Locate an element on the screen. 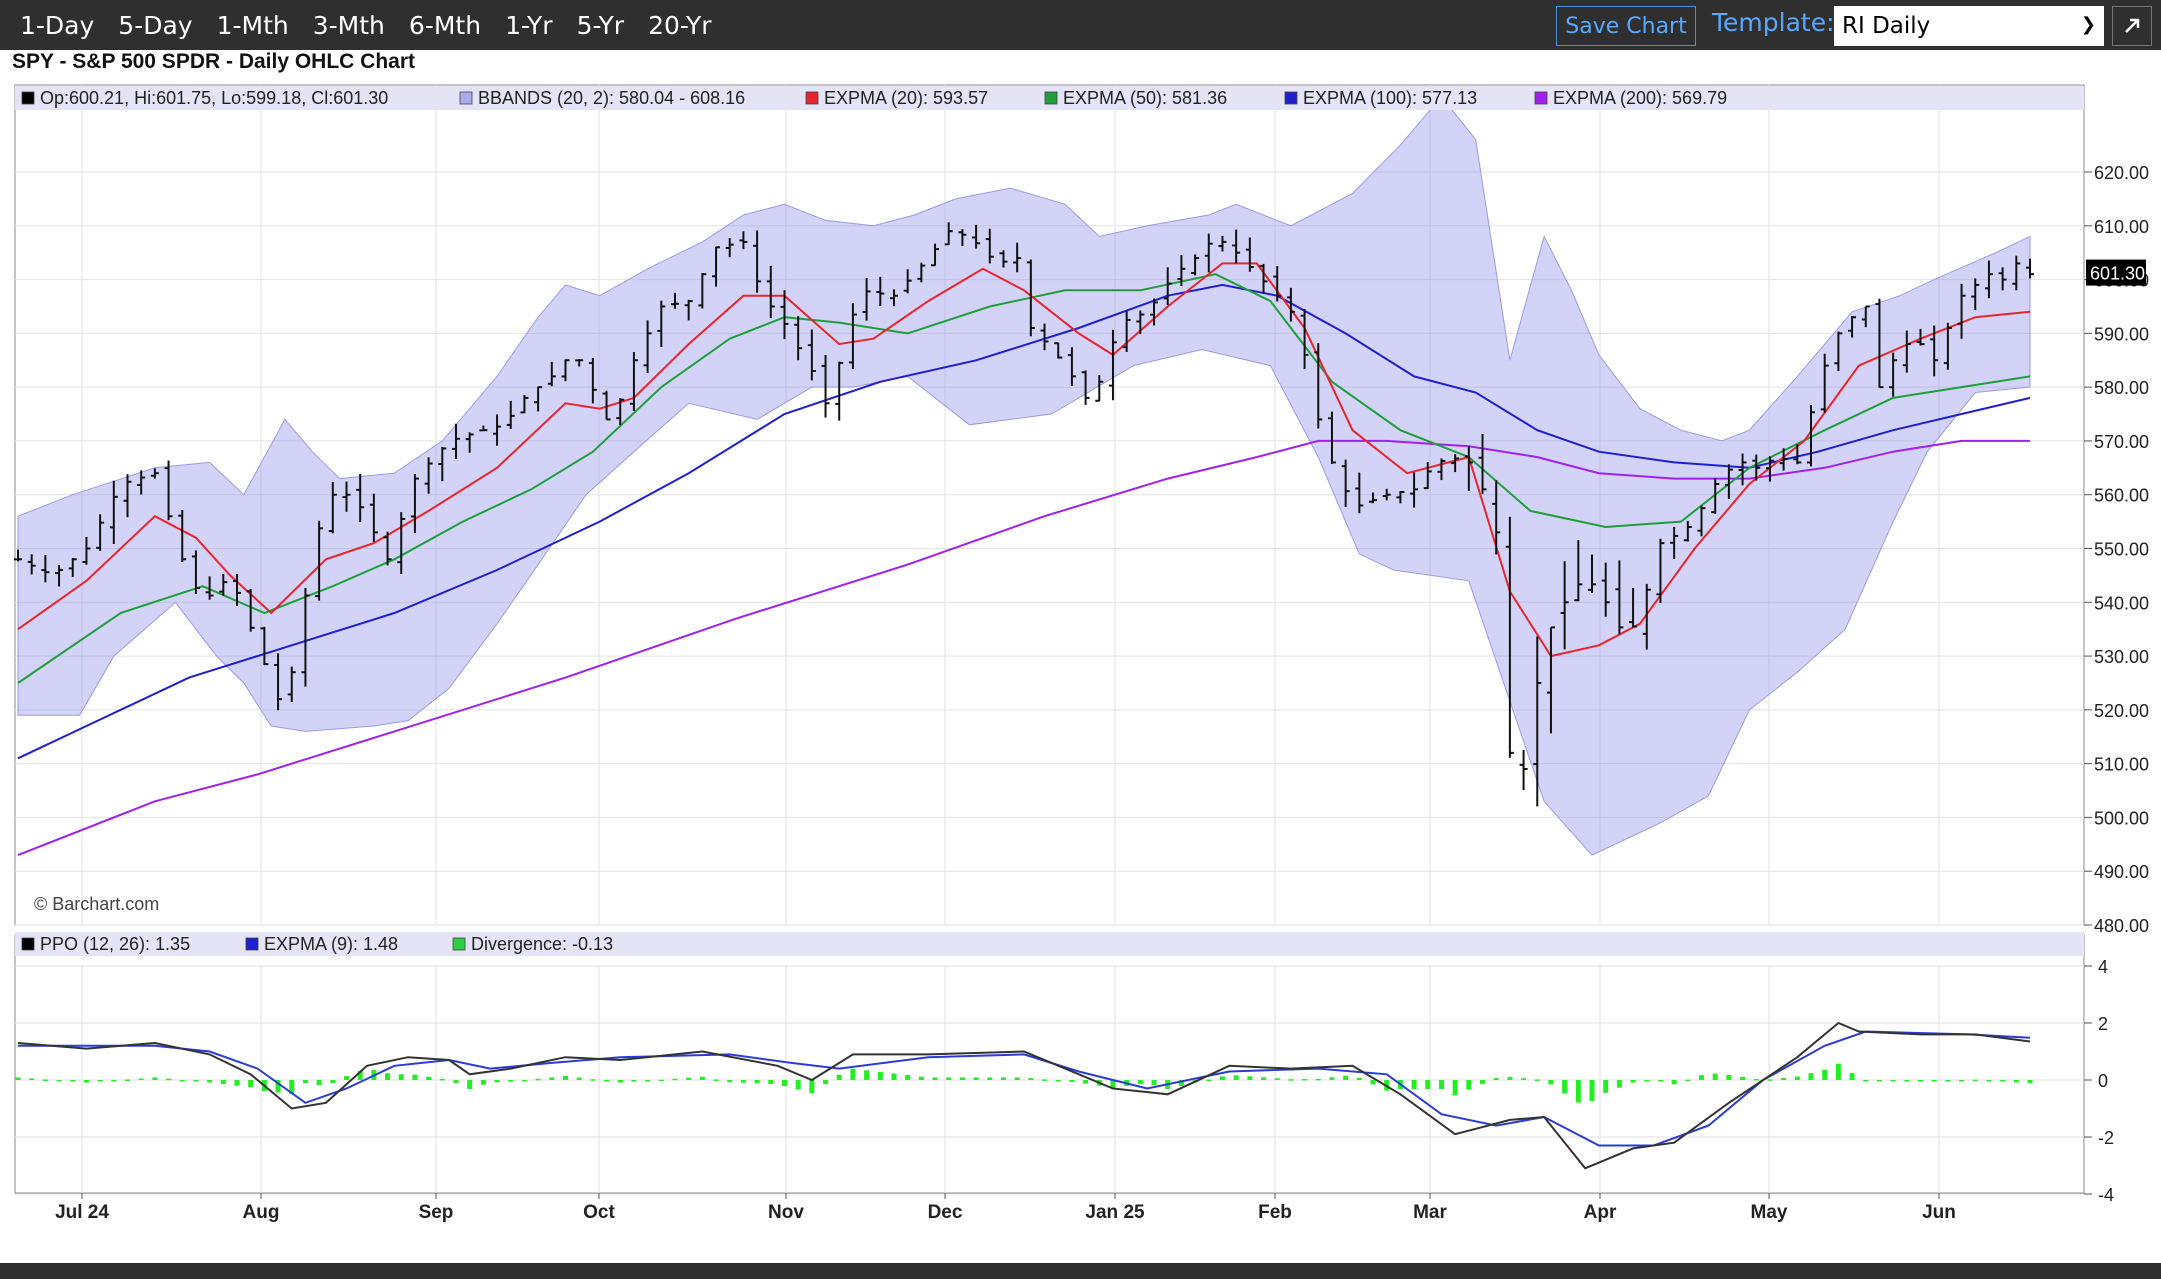  ppo-tick-label: -4 is located at coordinates (2106, 1195).